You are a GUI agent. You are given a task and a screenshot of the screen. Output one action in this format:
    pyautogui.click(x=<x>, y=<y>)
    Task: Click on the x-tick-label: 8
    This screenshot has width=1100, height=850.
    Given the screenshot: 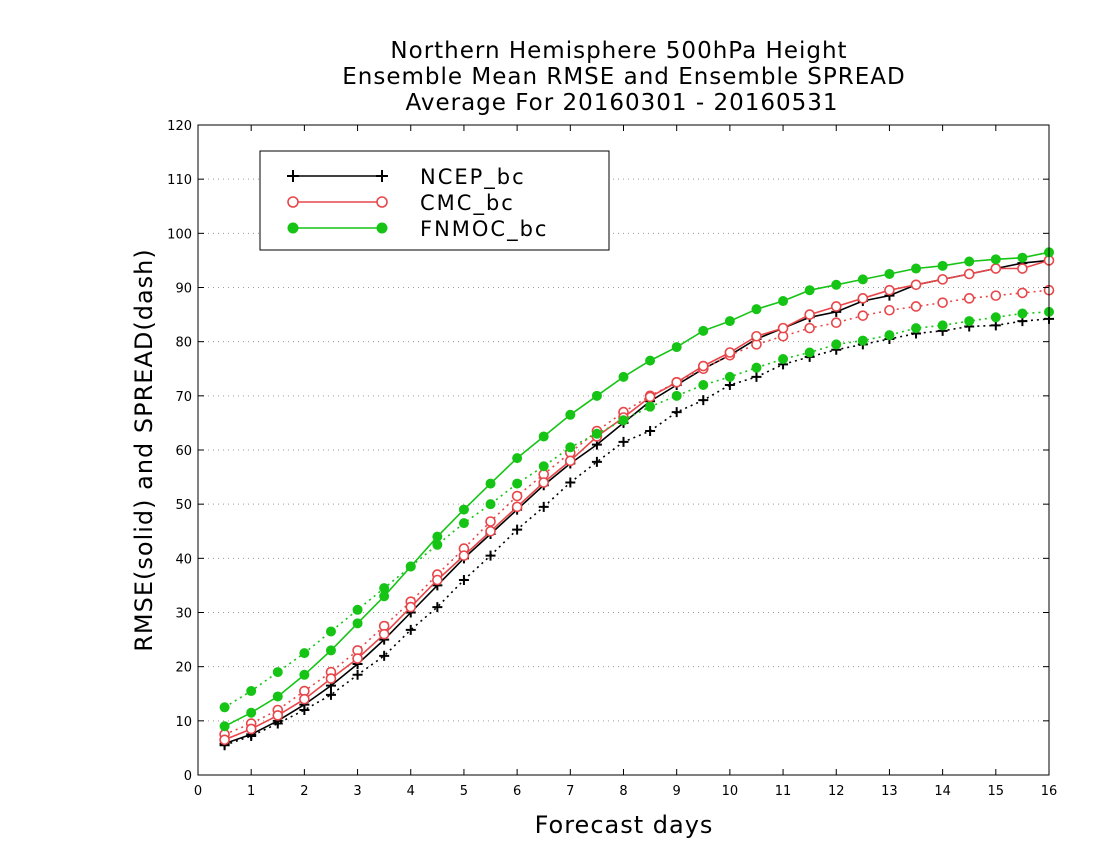 What is the action you would take?
    pyautogui.click(x=623, y=791)
    